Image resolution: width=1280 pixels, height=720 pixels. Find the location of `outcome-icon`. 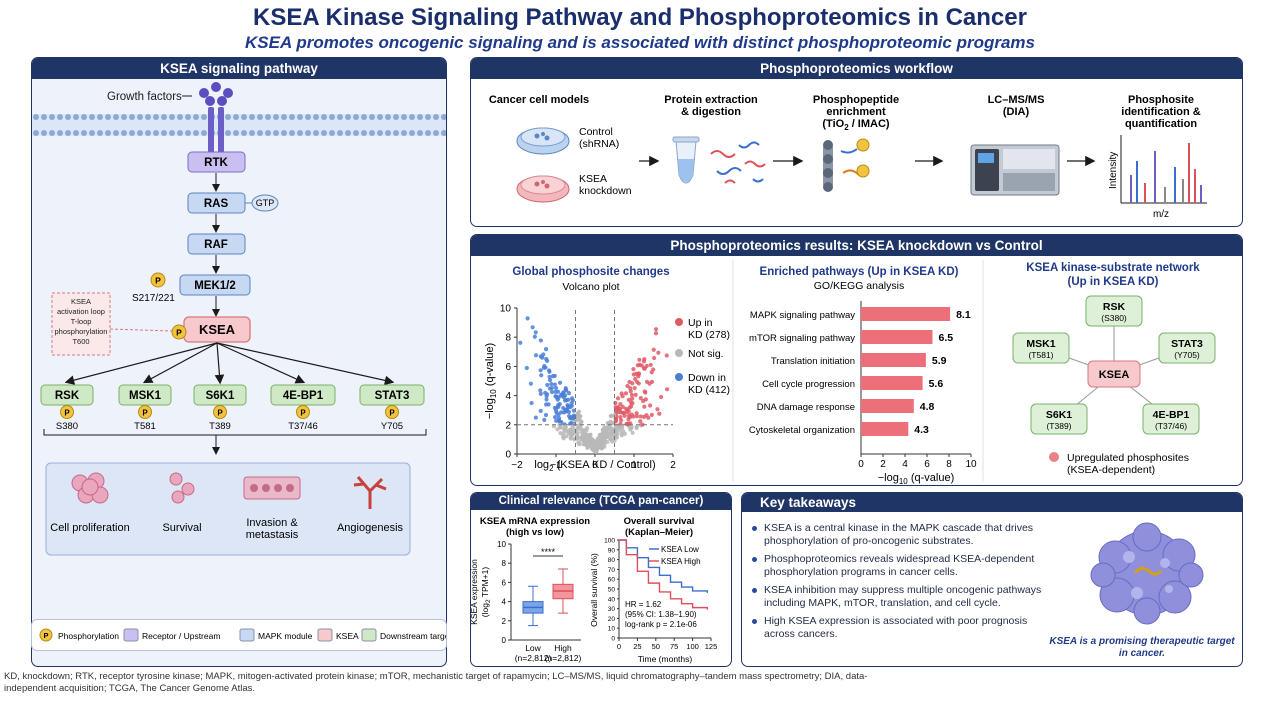

outcome-icon is located at coordinates (90, 488).